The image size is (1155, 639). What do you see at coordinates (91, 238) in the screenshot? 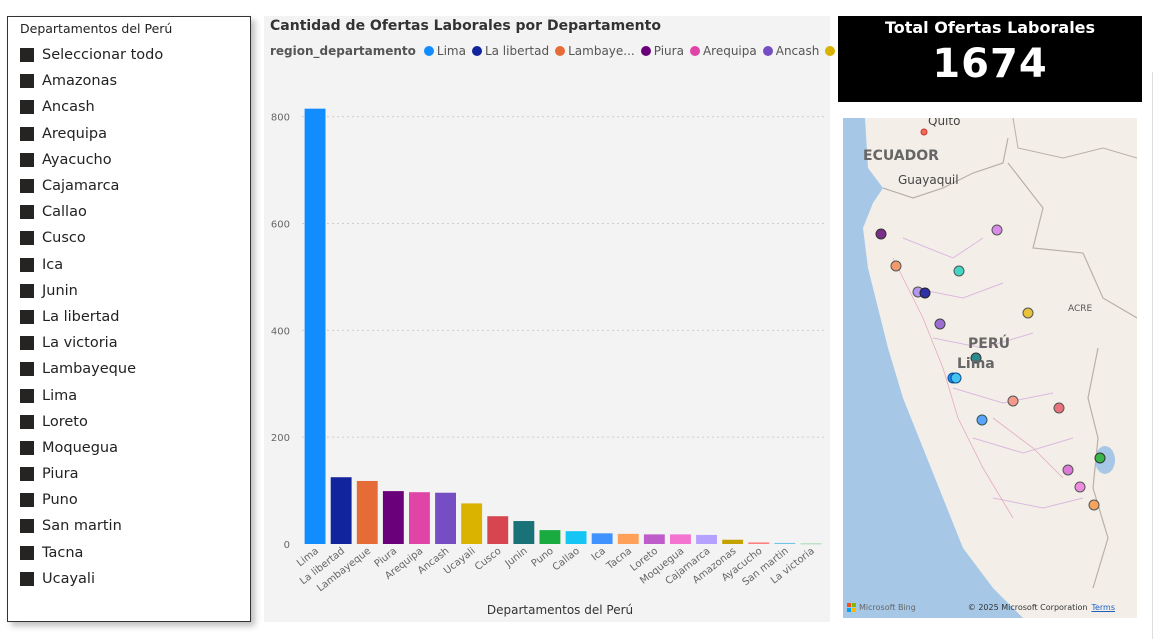
I see `slicer-item: Cusco` at bounding box center [91, 238].